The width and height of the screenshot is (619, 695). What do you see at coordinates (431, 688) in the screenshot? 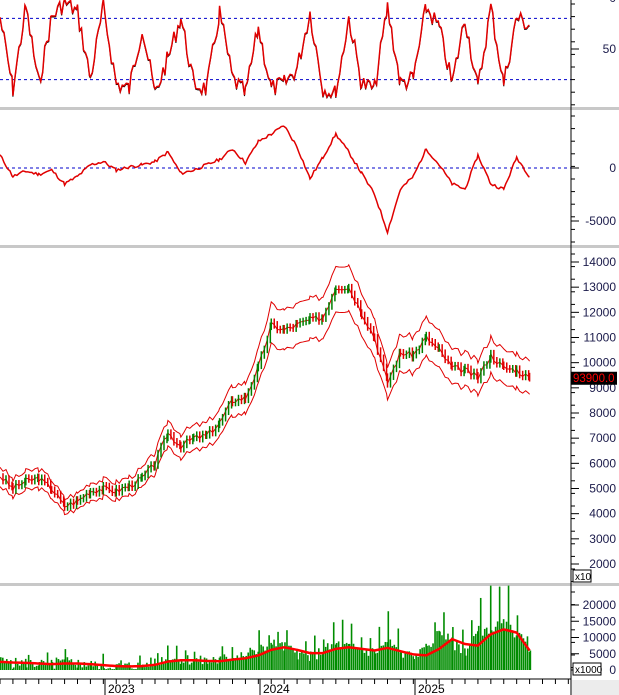
I see `x-tick-label: 2025` at bounding box center [431, 688].